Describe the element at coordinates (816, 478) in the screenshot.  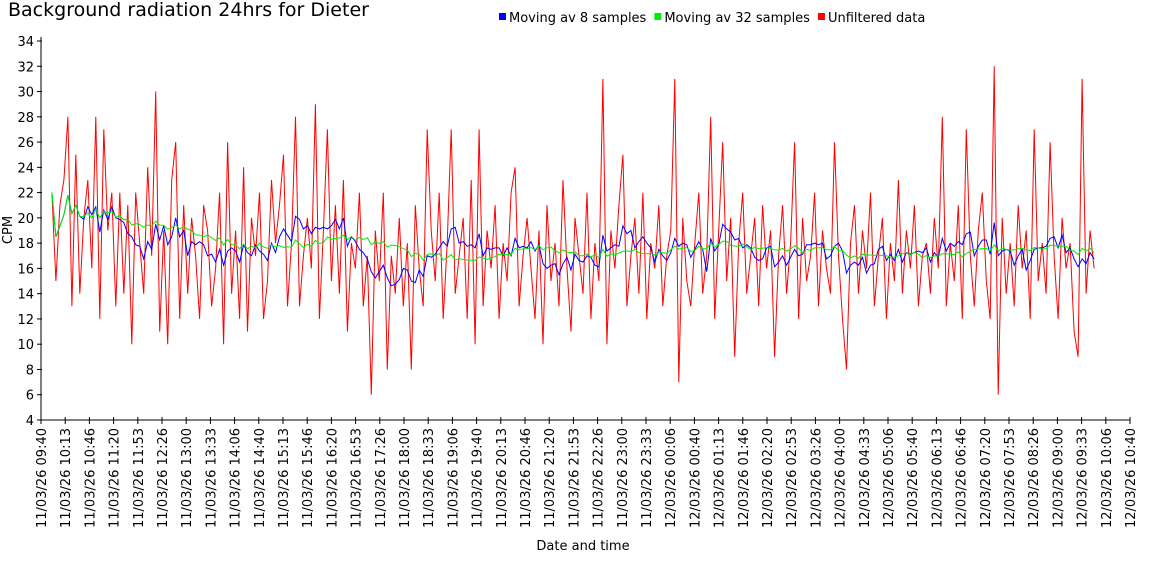
I see `x-tick-label: 12/03/26 03:26` at that location.